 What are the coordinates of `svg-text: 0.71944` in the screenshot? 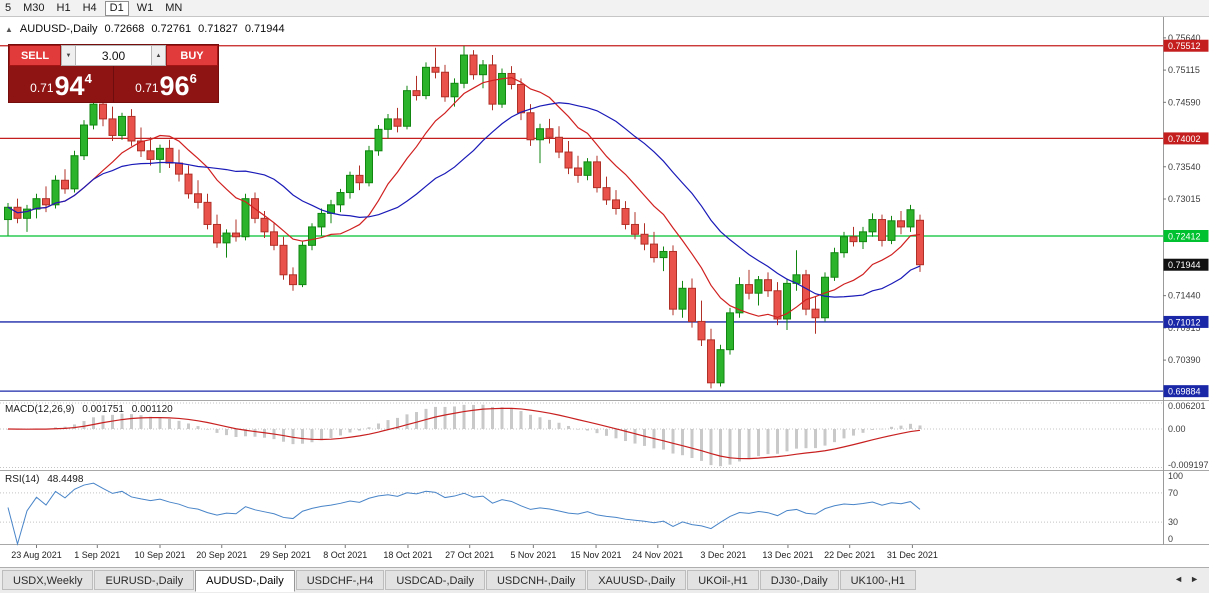 It's located at (1184, 265).